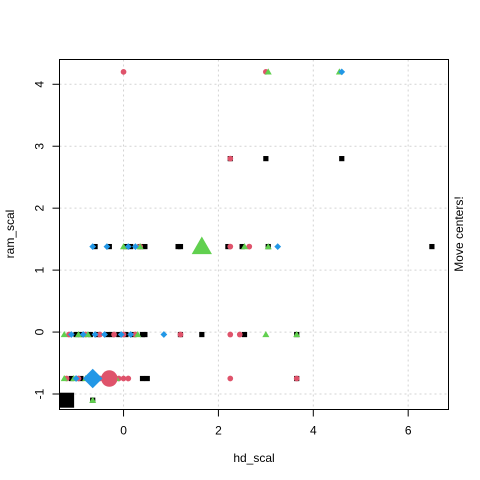  I want to click on x-tick-label: 0, so click(123, 431).